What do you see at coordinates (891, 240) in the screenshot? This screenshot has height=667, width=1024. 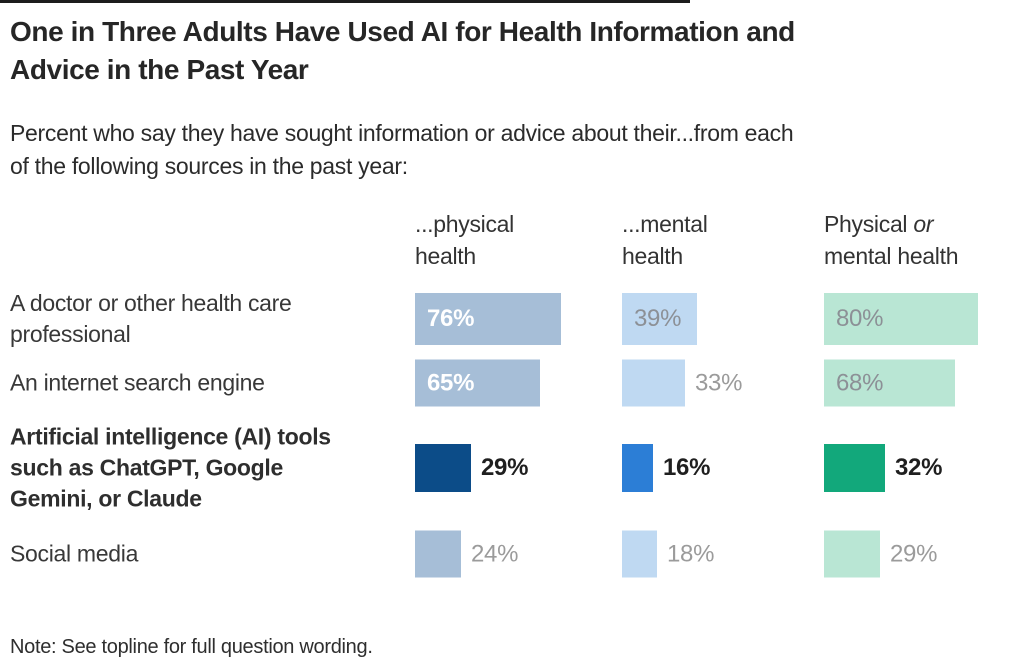 I see `column-header-physical-or-mental: Physical or mental health` at bounding box center [891, 240].